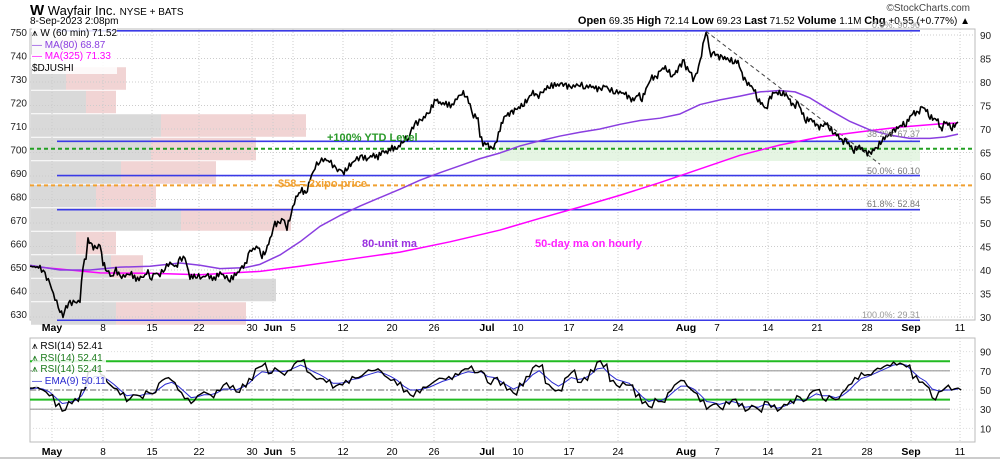 The height and width of the screenshot is (459, 1000). What do you see at coordinates (768, 328) in the screenshot?
I see `x-axis-tick: 14` at bounding box center [768, 328].